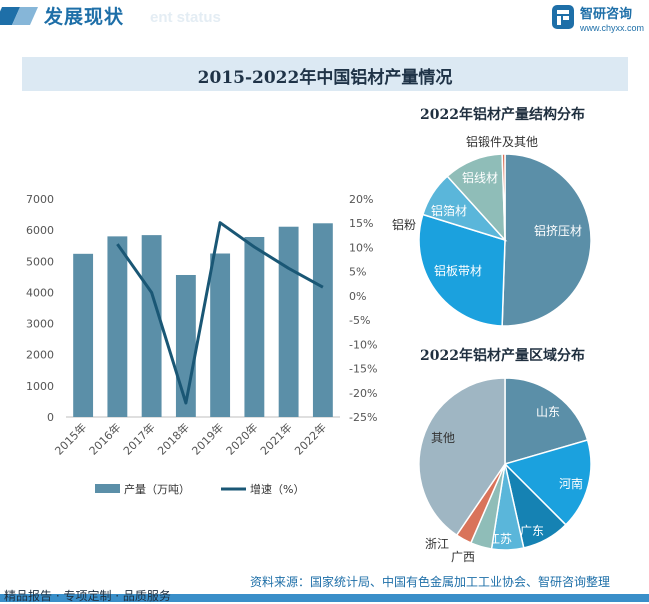  I want to click on bar-2021年, so click(289, 322).